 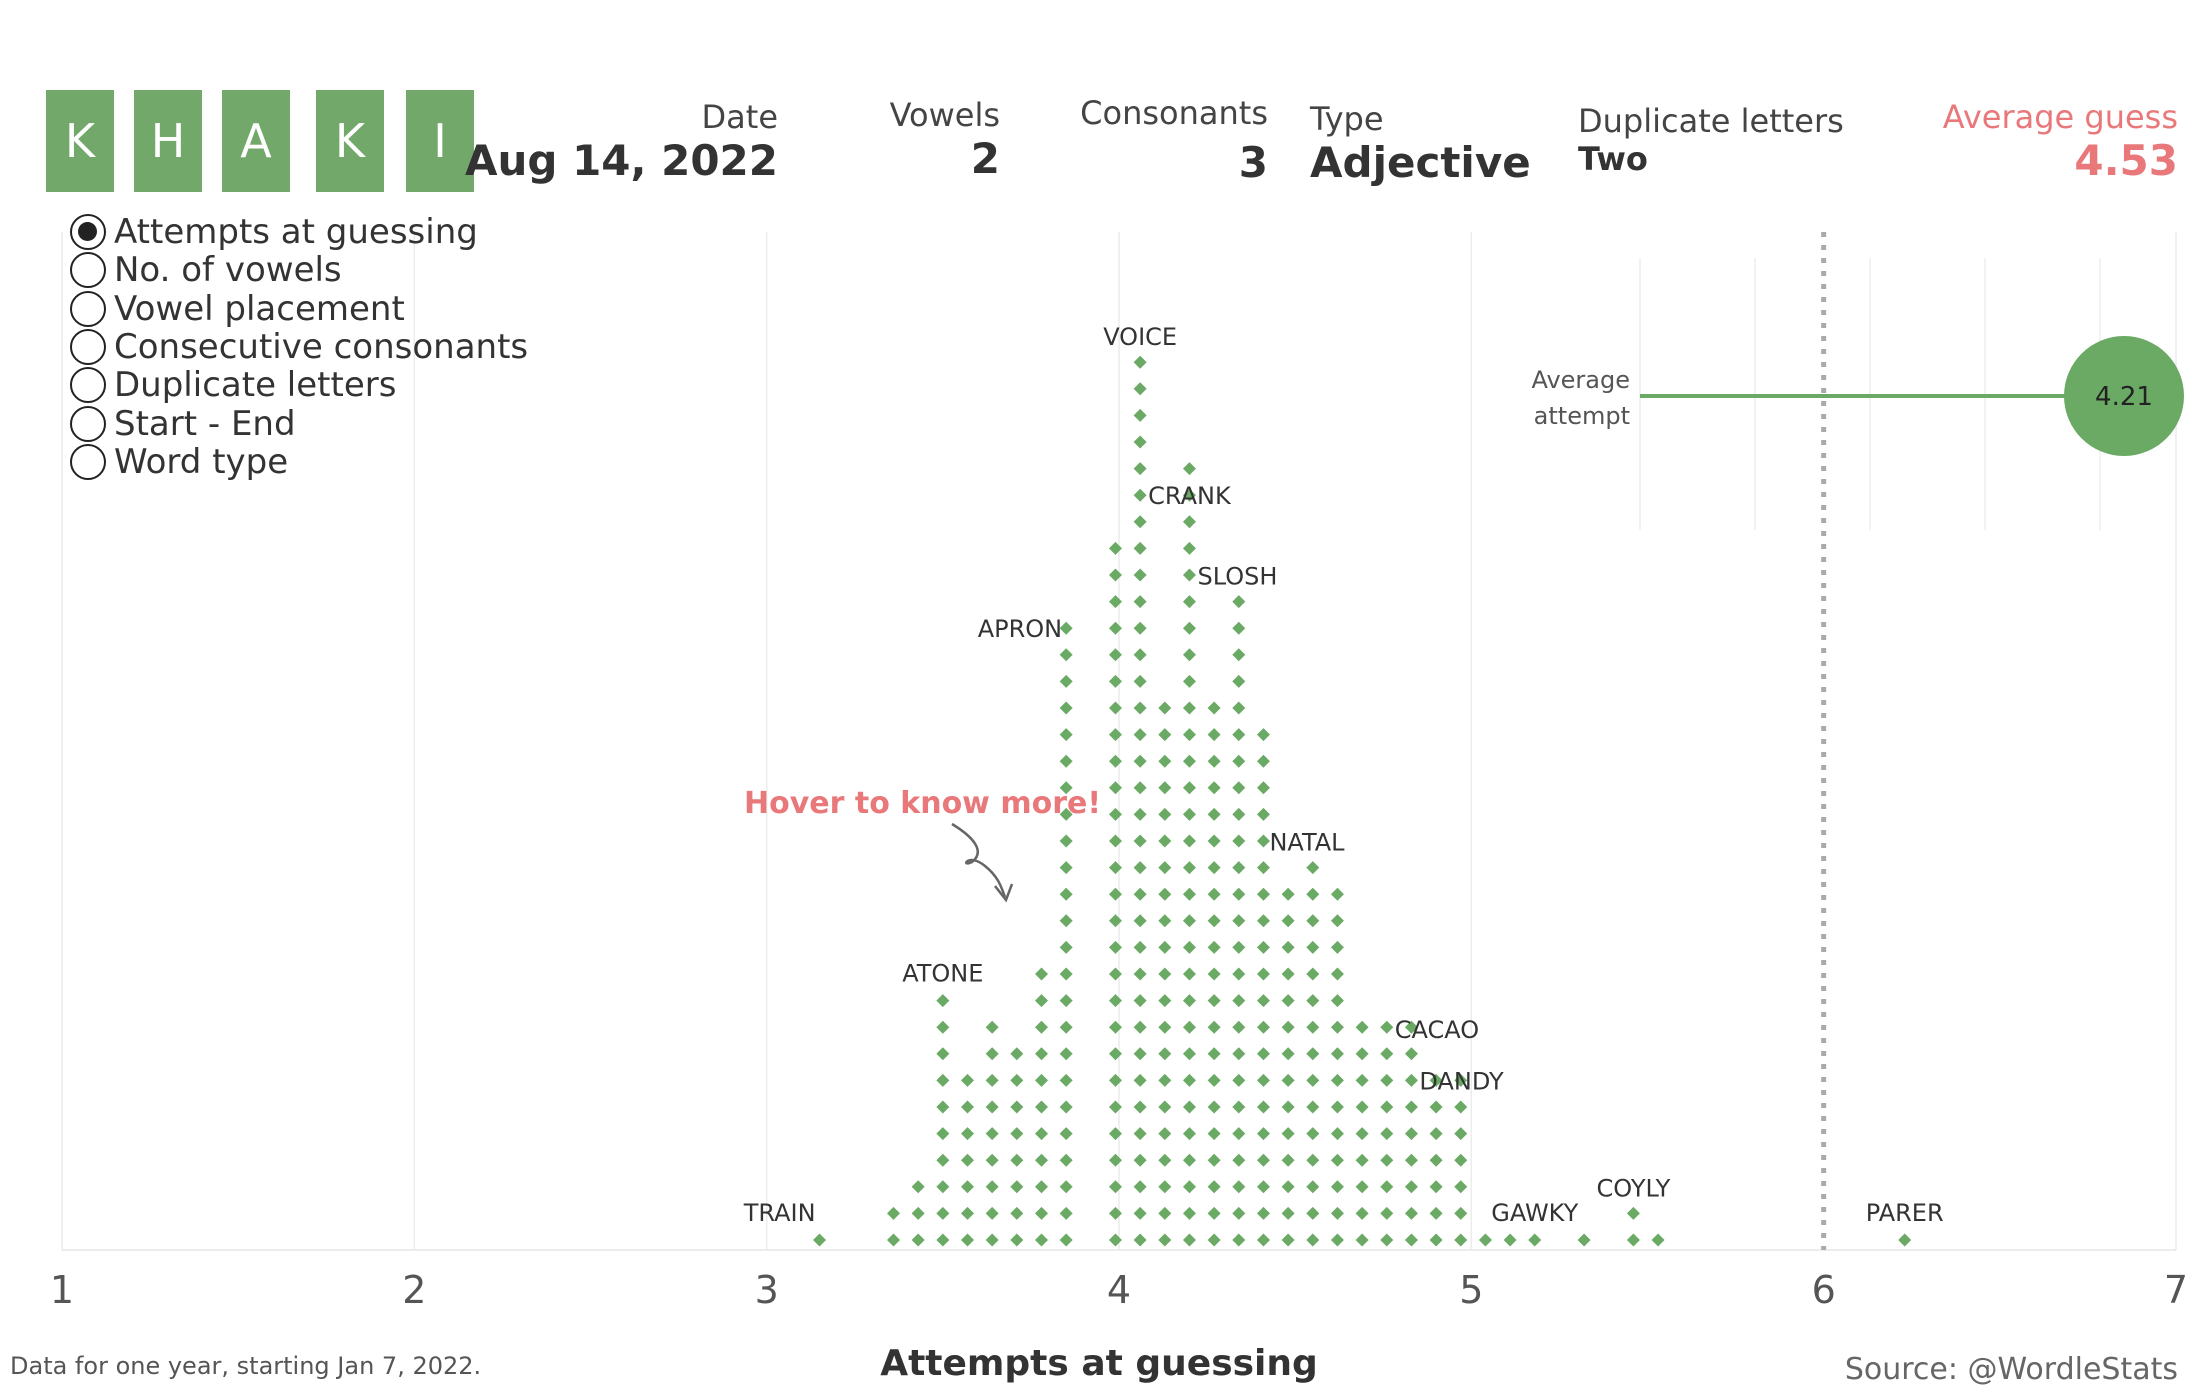 I want to click on radio-attempts-at-guessing: Attempts at guessing, so click(x=299, y=232).